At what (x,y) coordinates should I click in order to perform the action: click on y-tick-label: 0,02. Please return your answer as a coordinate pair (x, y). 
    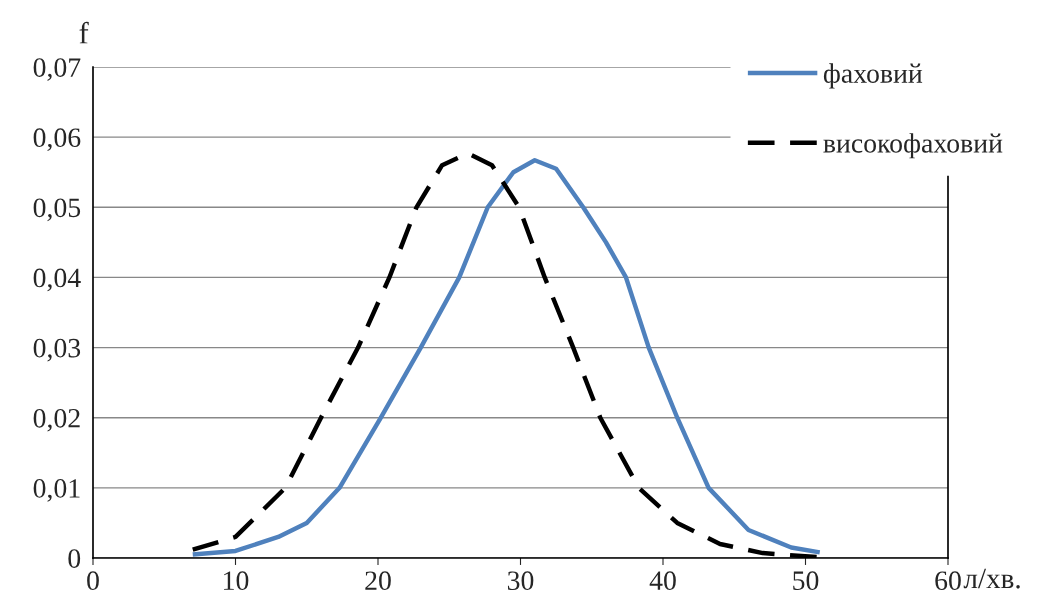
    Looking at the image, I should click on (56, 420).